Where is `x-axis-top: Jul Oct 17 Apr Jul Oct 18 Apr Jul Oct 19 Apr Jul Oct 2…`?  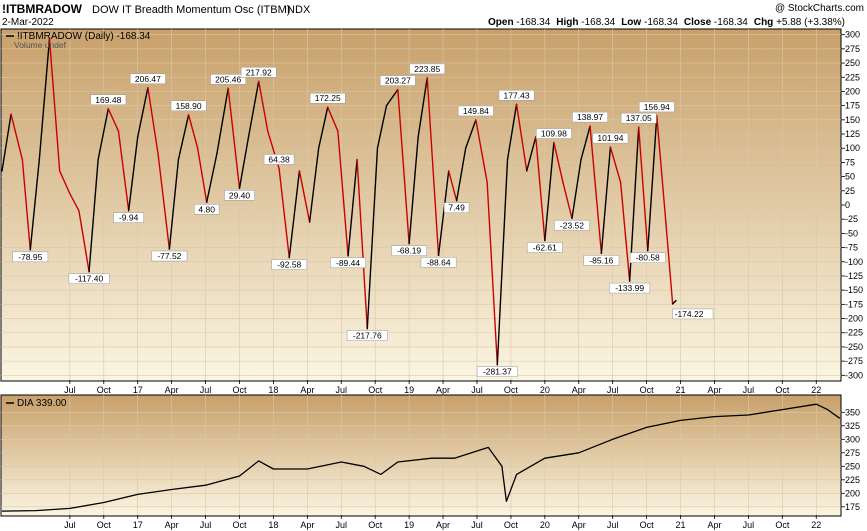 x-axis-top: Jul Oct 17 Apr Jul Oct 18 Apr Jul Oct 19 Apr Jul Oct 2… is located at coordinates (442, 387).